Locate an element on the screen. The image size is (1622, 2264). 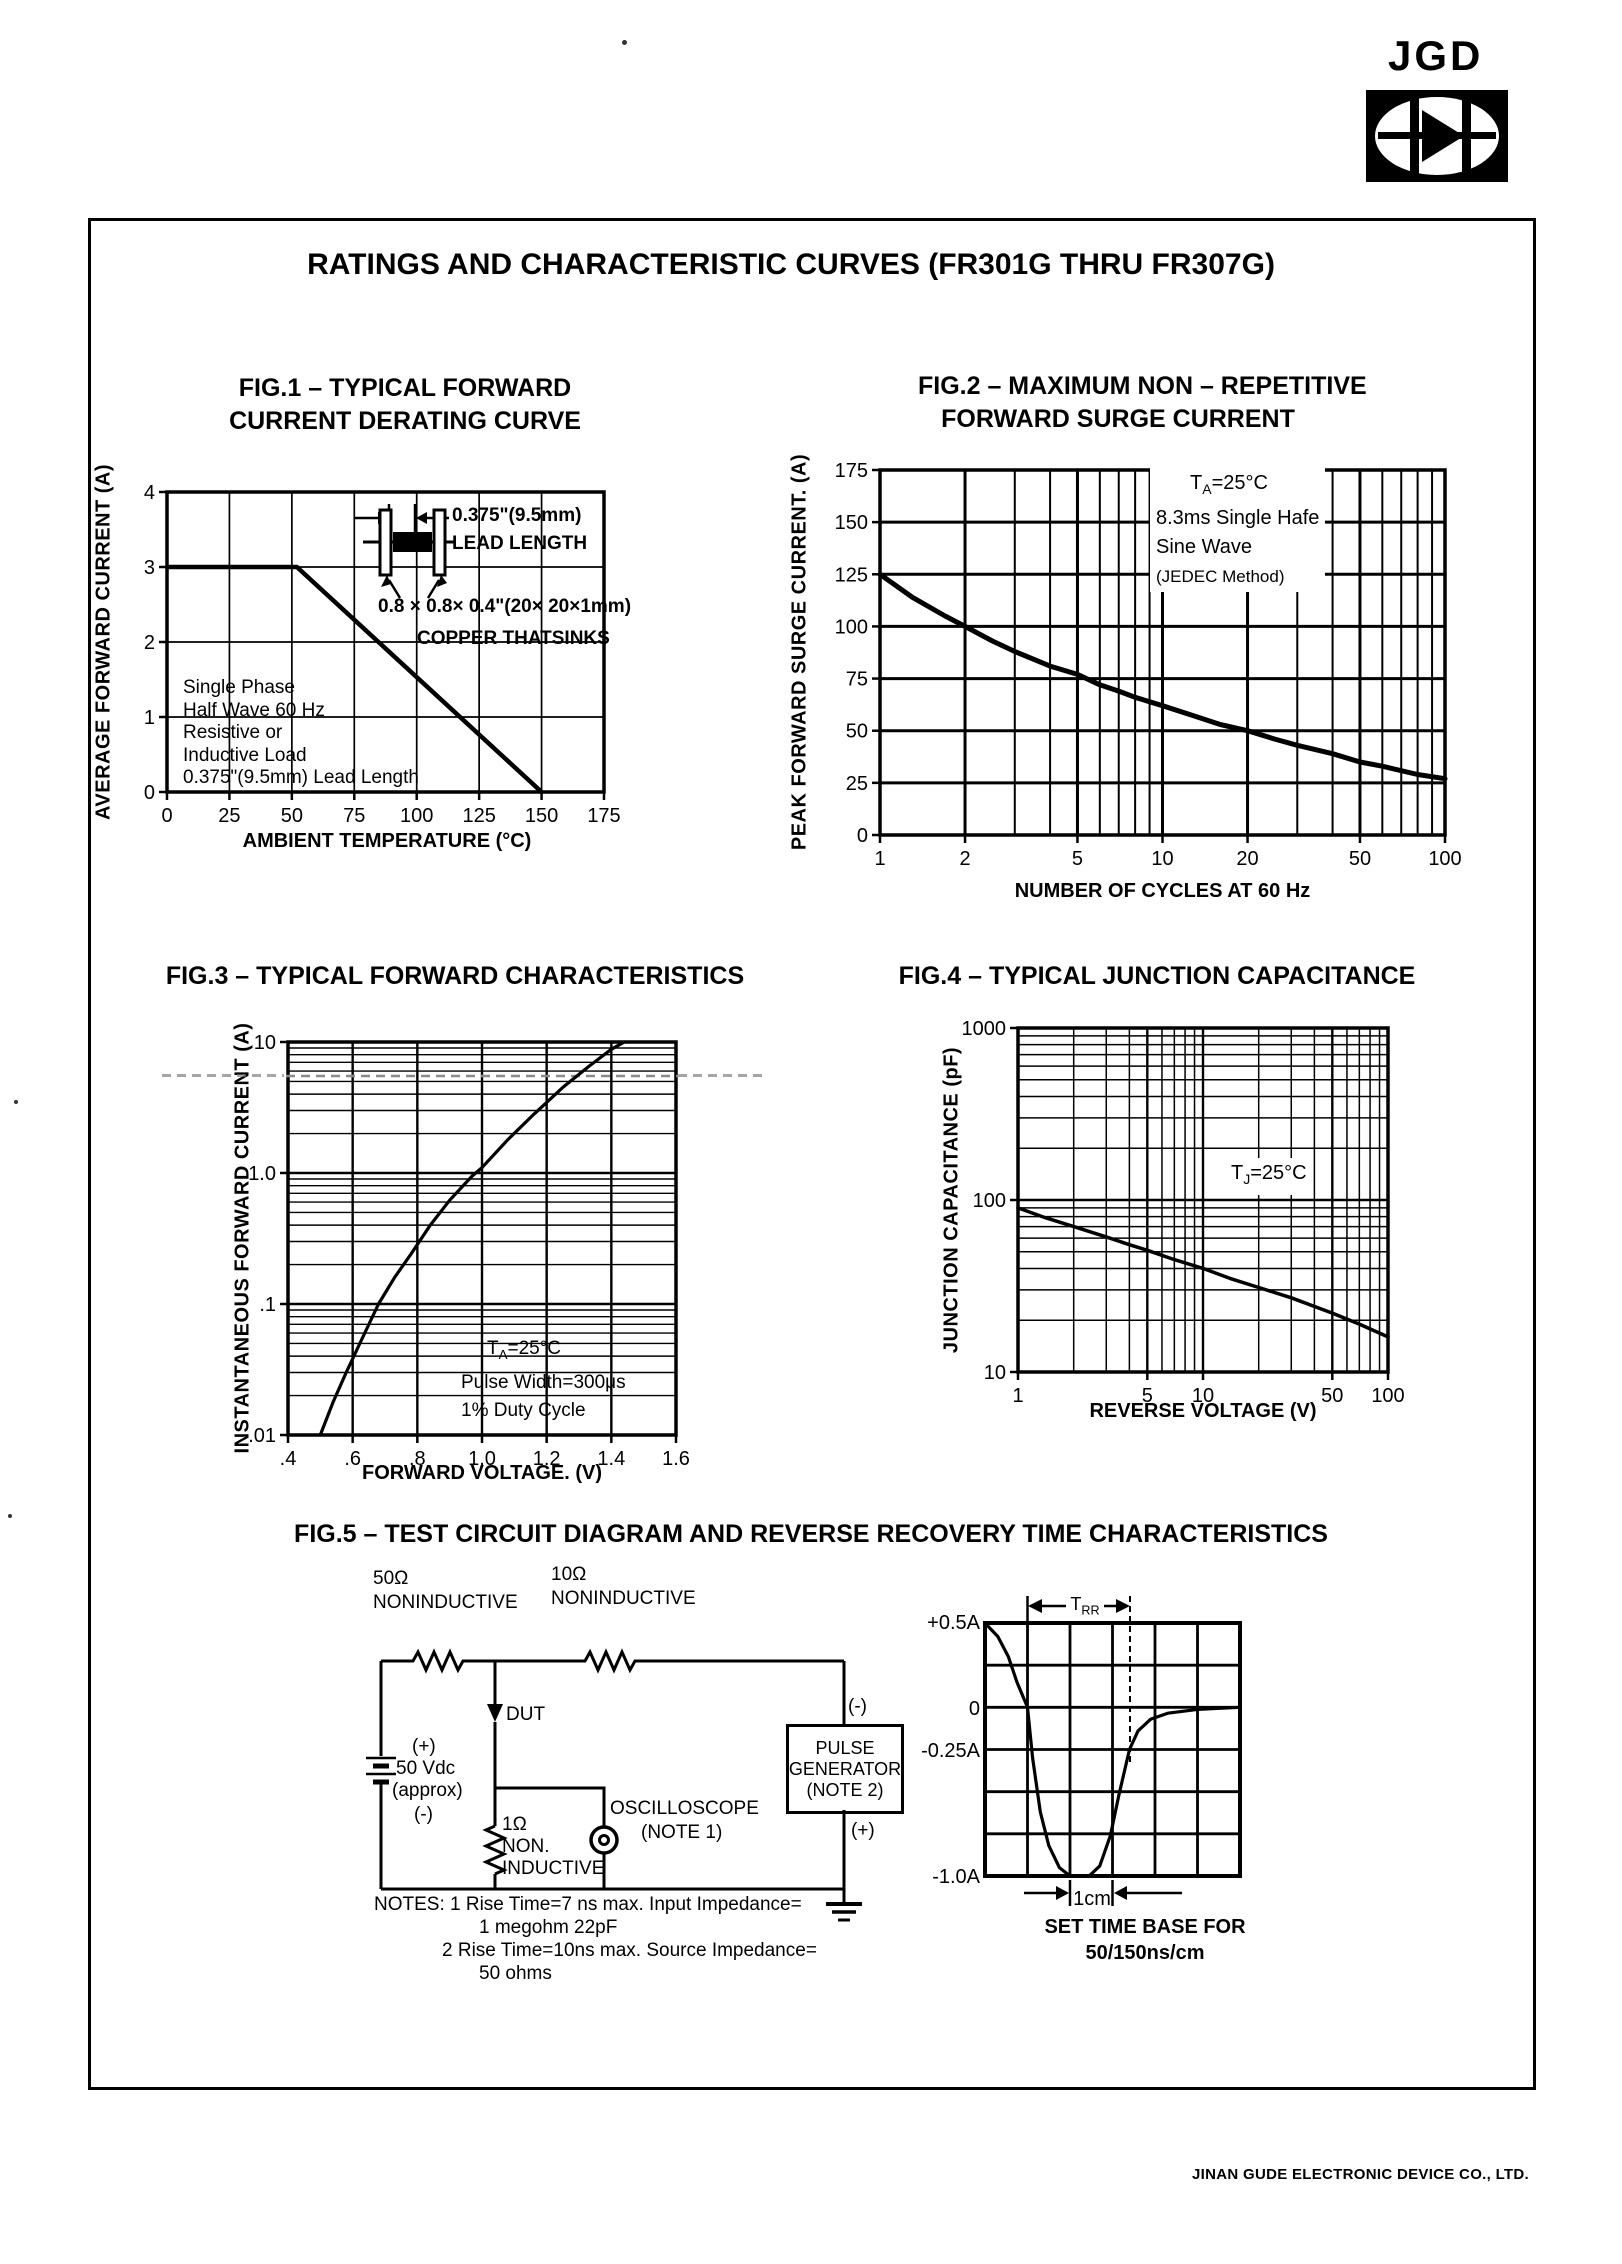
axes-frame: 0 25 50 75 100 125 150 175 0 1 2 3 4 is located at coordinates (382, 654).